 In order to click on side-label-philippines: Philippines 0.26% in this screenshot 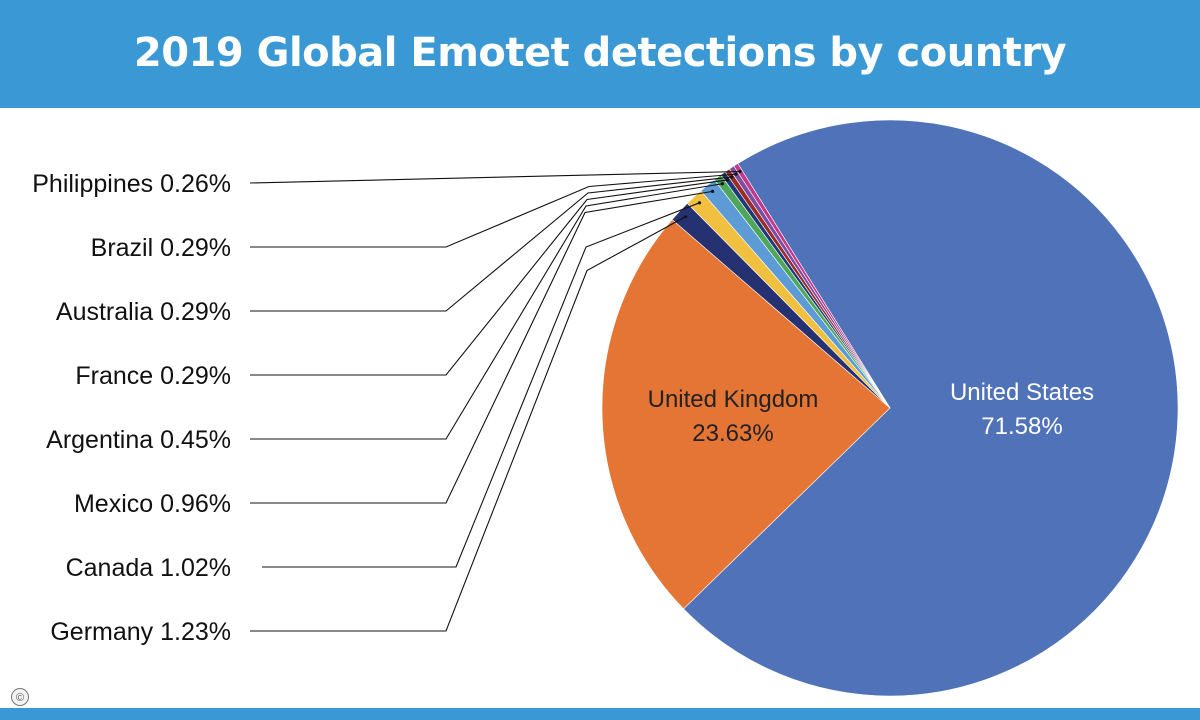, I will do `click(131, 184)`.